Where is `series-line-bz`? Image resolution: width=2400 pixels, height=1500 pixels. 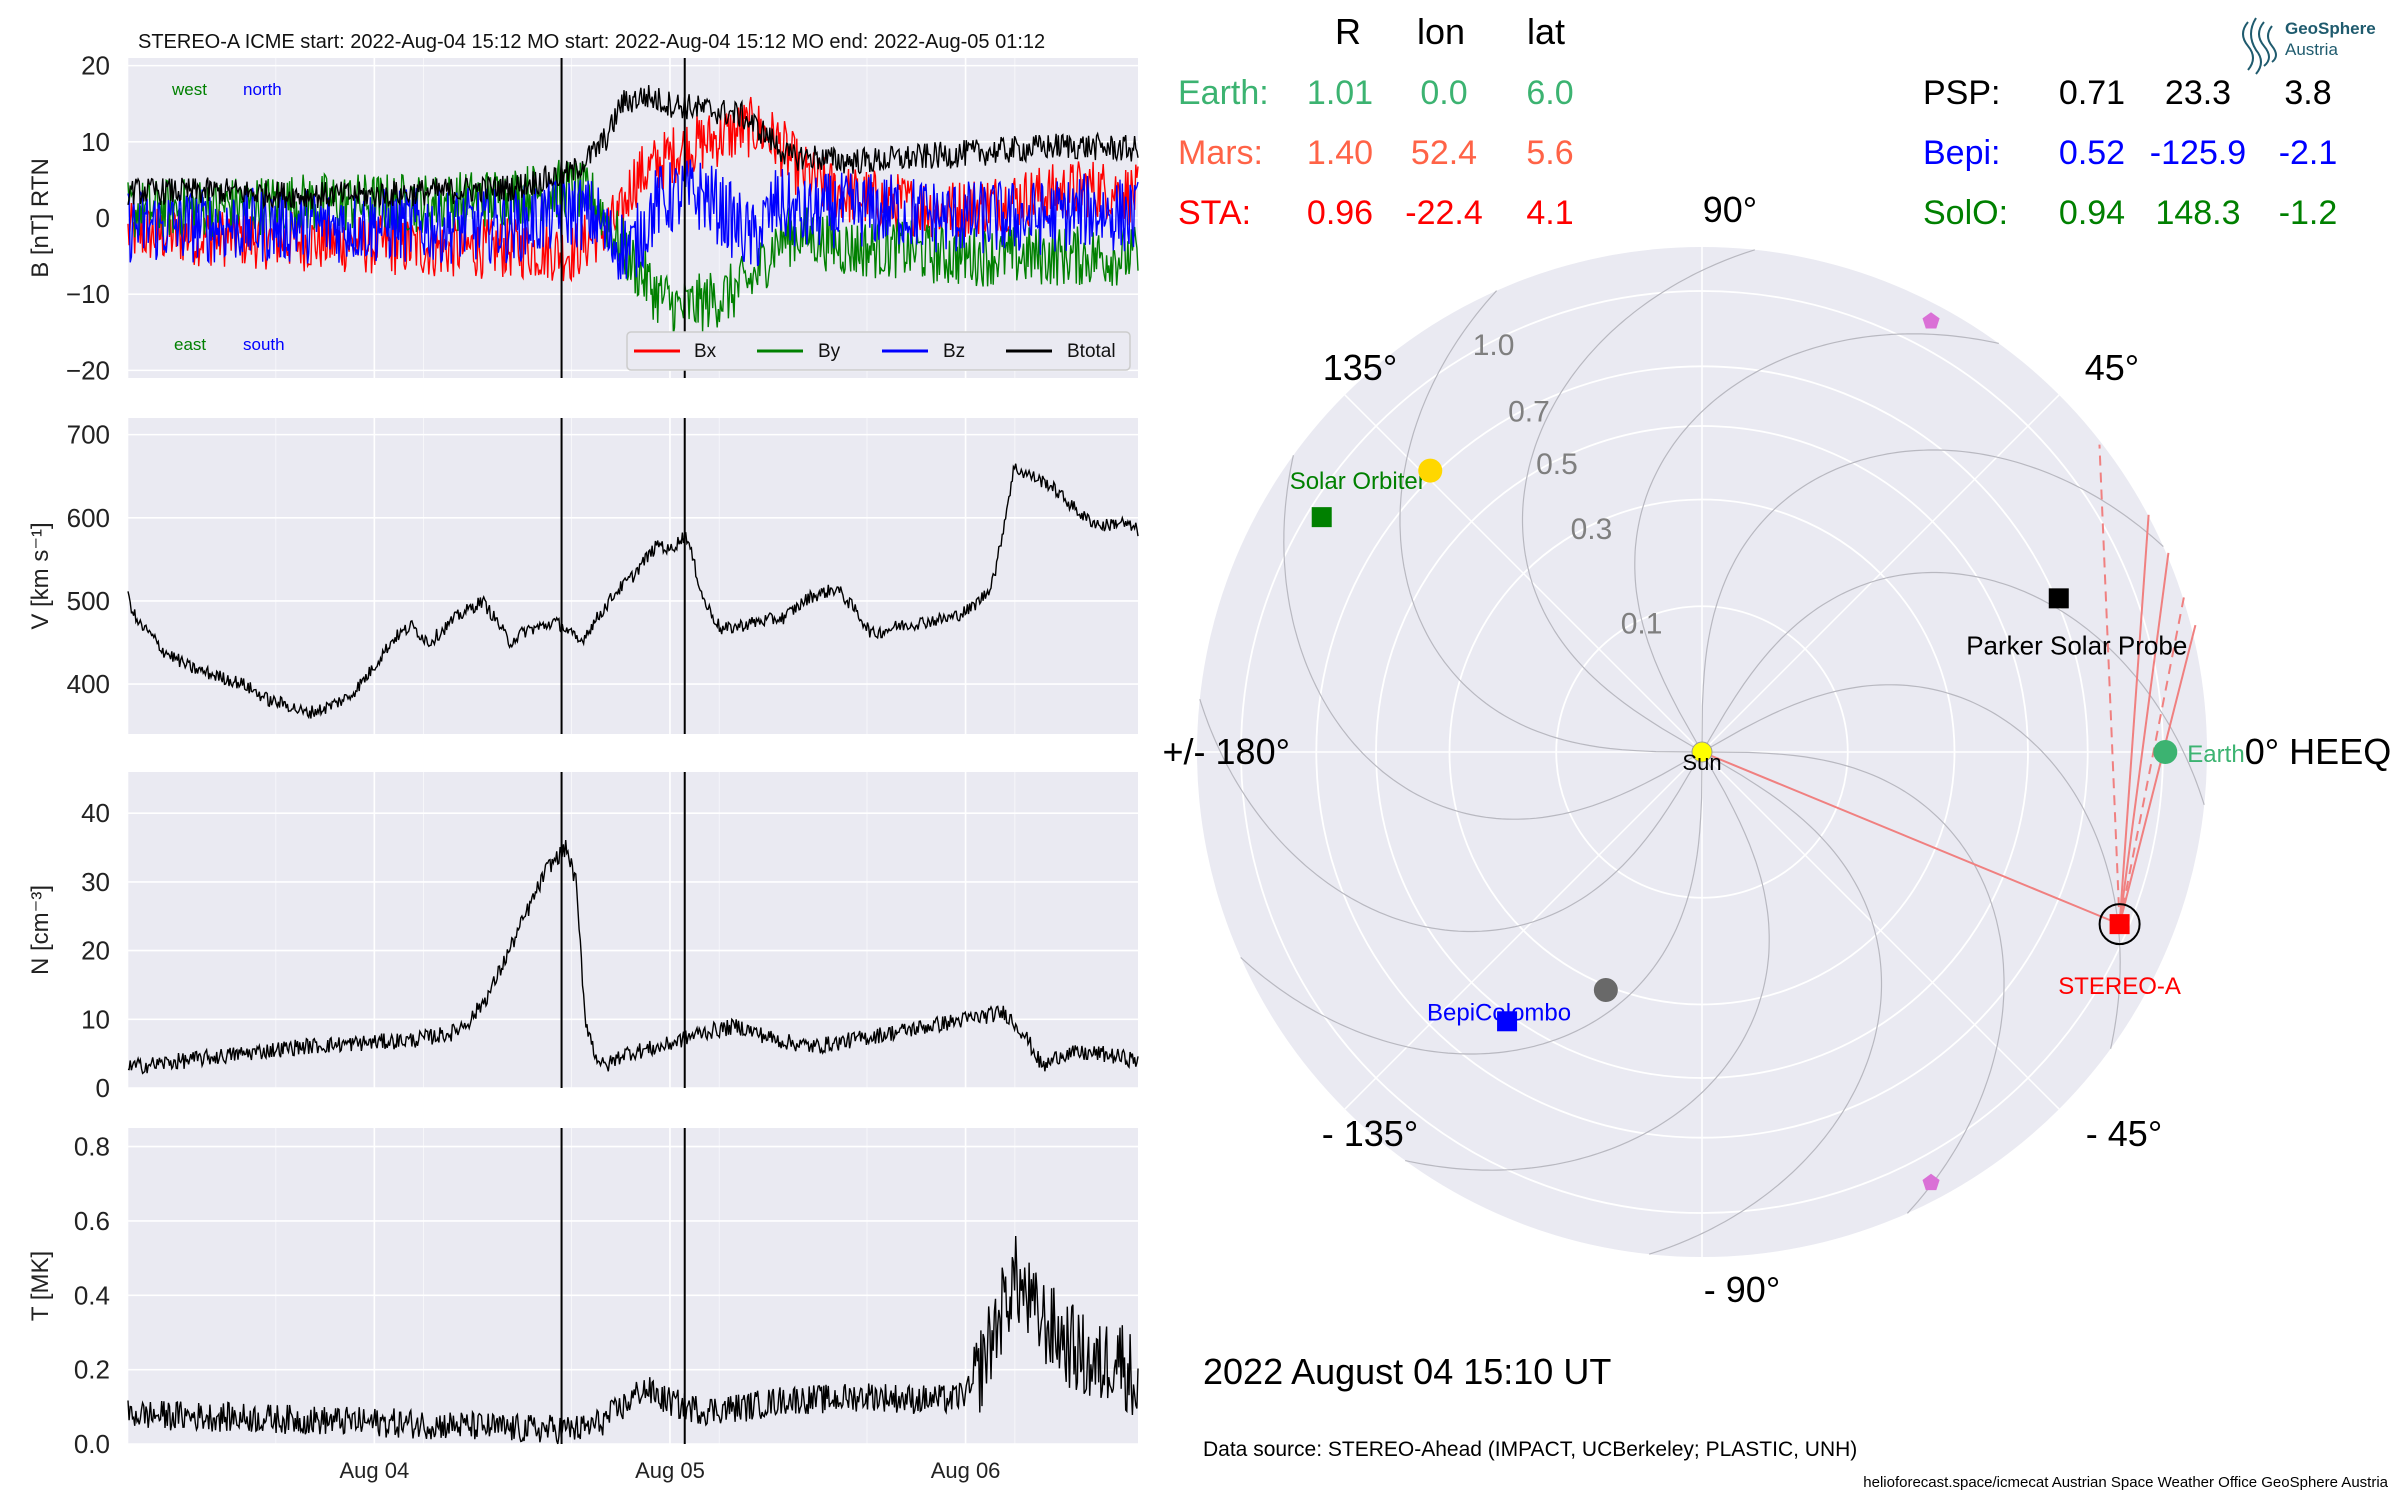 series-line-bz is located at coordinates (633, 219).